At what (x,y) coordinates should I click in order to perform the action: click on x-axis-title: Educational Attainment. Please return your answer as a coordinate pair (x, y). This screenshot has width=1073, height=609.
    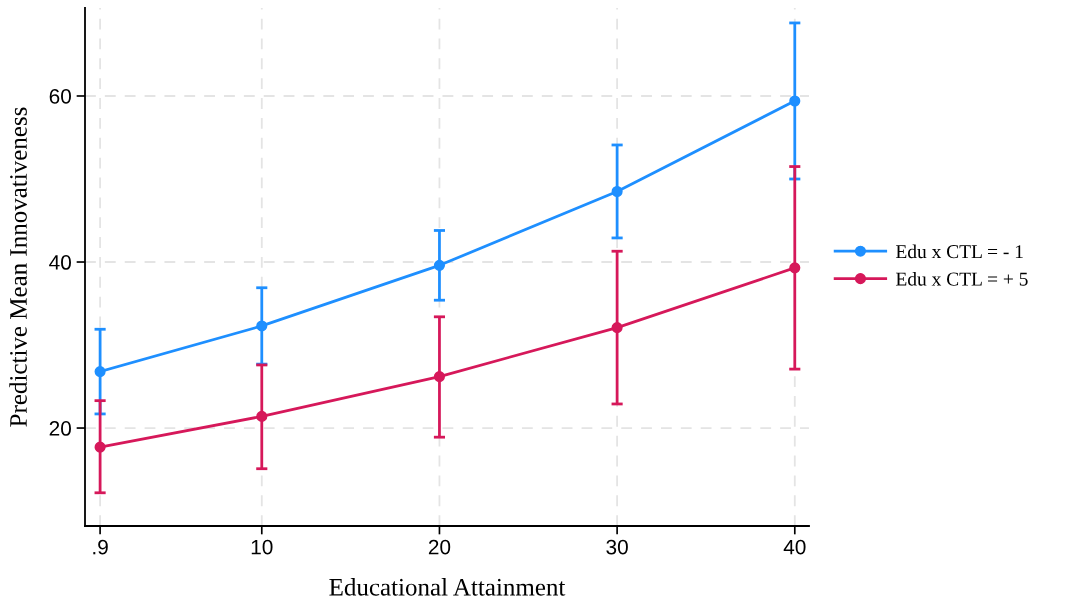
    Looking at the image, I should click on (447, 587).